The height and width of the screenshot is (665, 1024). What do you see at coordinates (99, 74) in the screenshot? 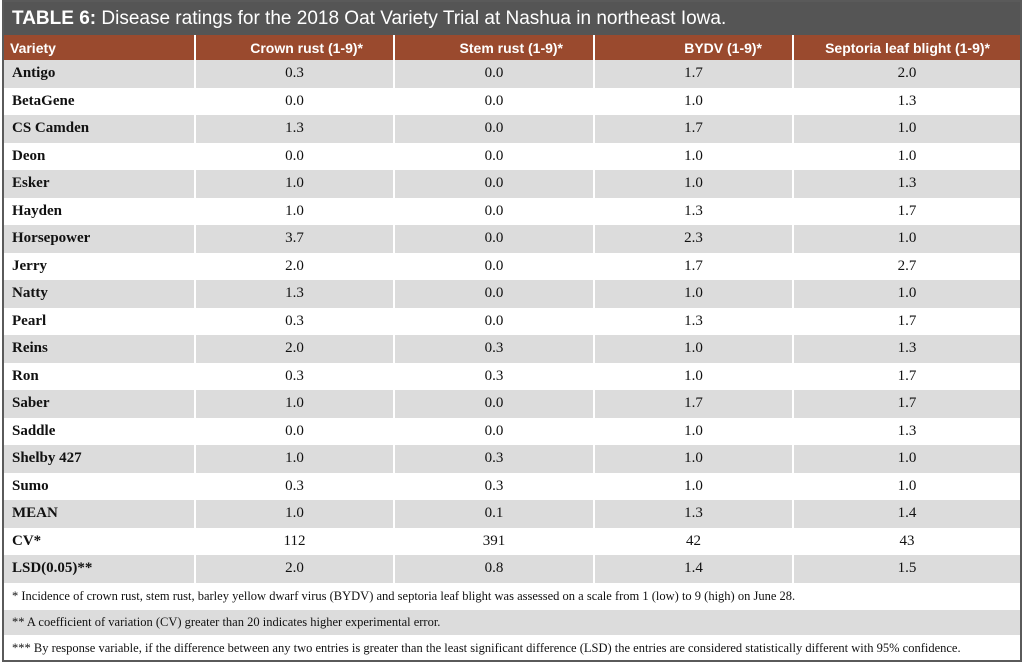
I see `variety-cell: Antigo` at bounding box center [99, 74].